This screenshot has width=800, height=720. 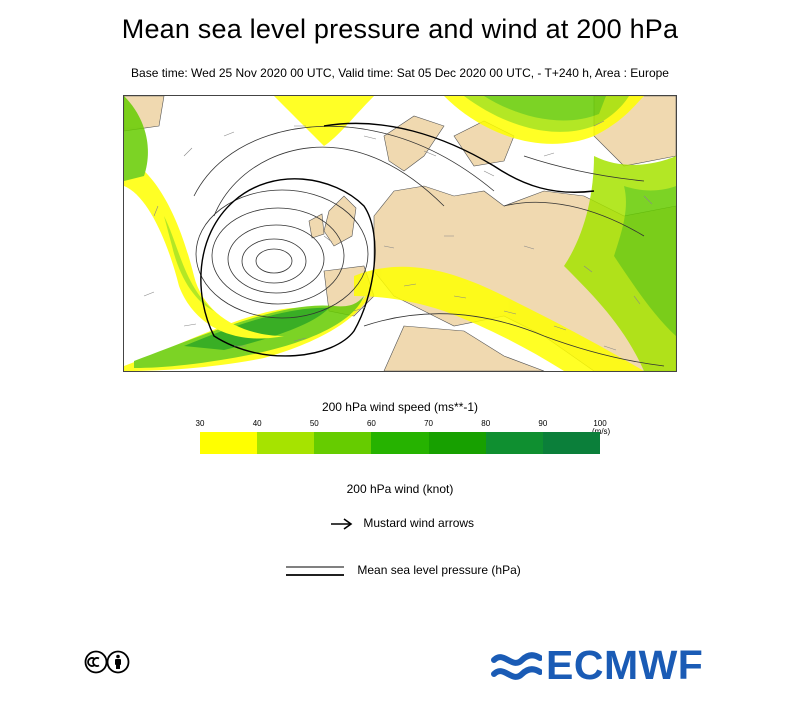 What do you see at coordinates (601, 431) in the screenshot?
I see `colorbar-unit: (m/s)` at bounding box center [601, 431].